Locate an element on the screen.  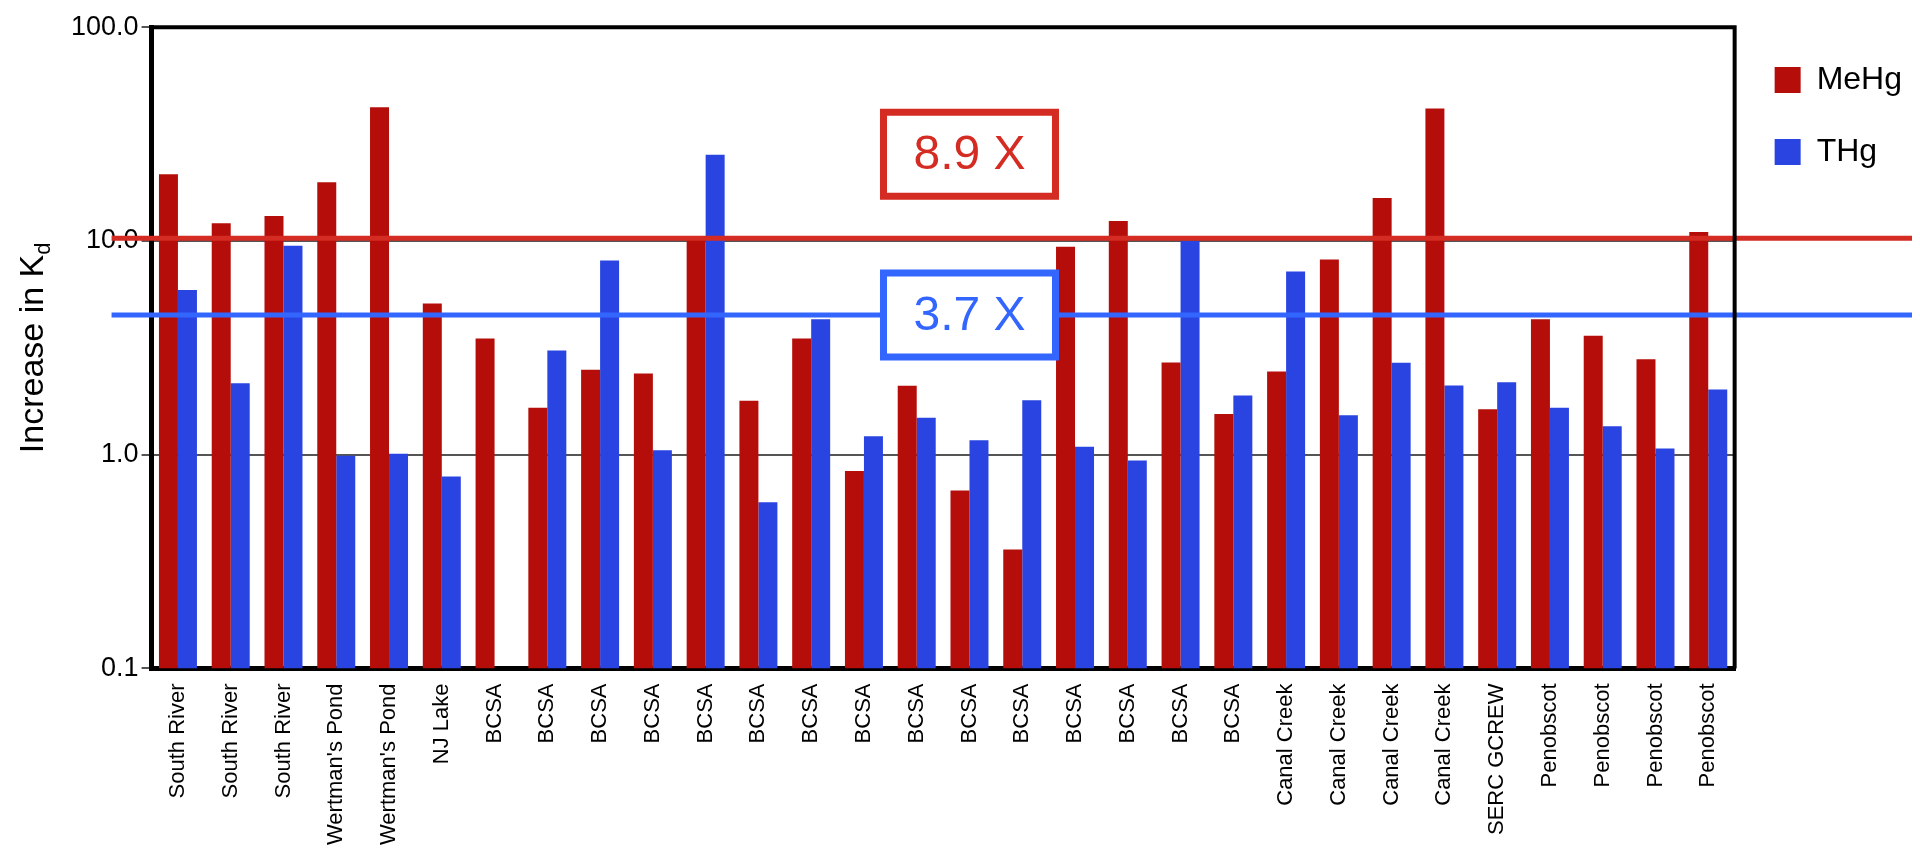
x-tick-label: SERC GCREW is located at coordinates (1496, 759).